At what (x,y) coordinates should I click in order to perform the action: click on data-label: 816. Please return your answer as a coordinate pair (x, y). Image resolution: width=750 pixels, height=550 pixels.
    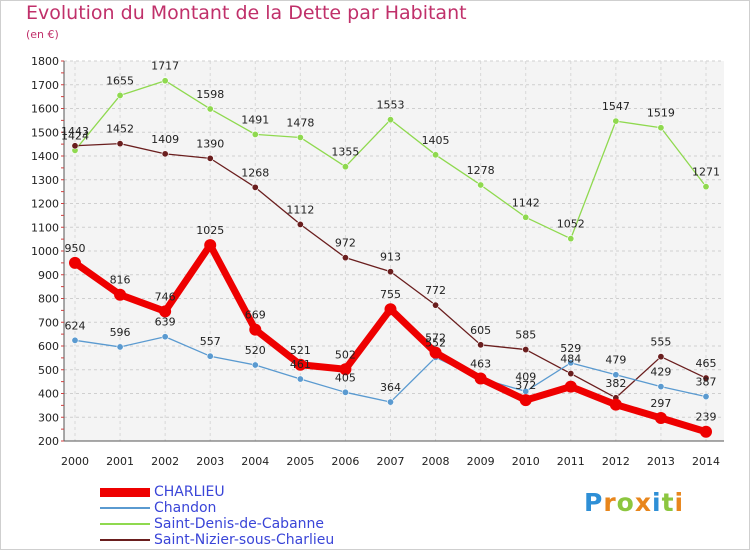
    Looking at the image, I should click on (120, 280).